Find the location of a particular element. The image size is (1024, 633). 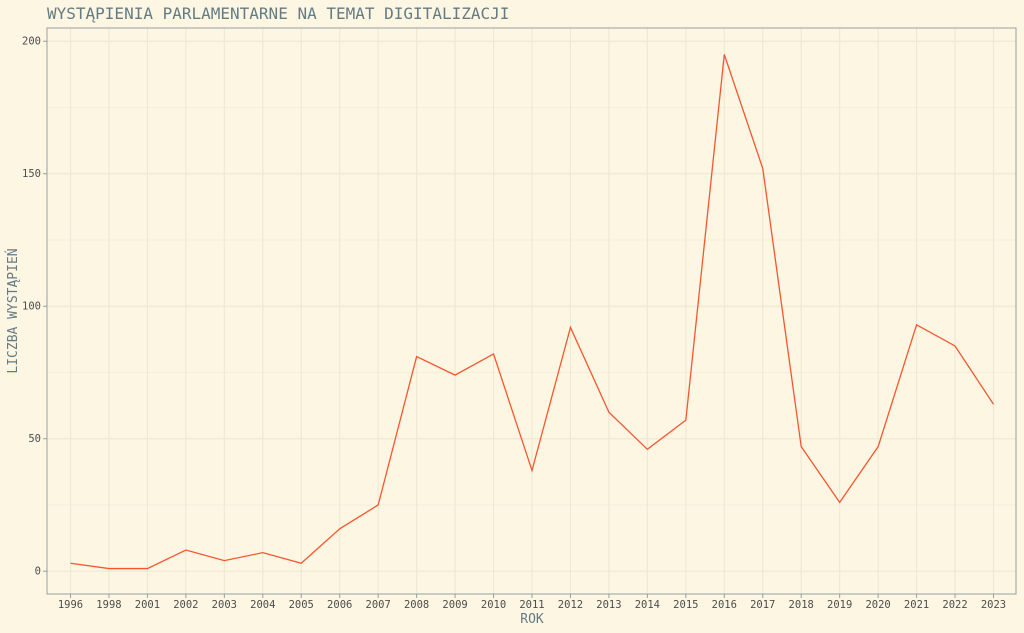

x-tick-label: 1998 is located at coordinates (108, 605).